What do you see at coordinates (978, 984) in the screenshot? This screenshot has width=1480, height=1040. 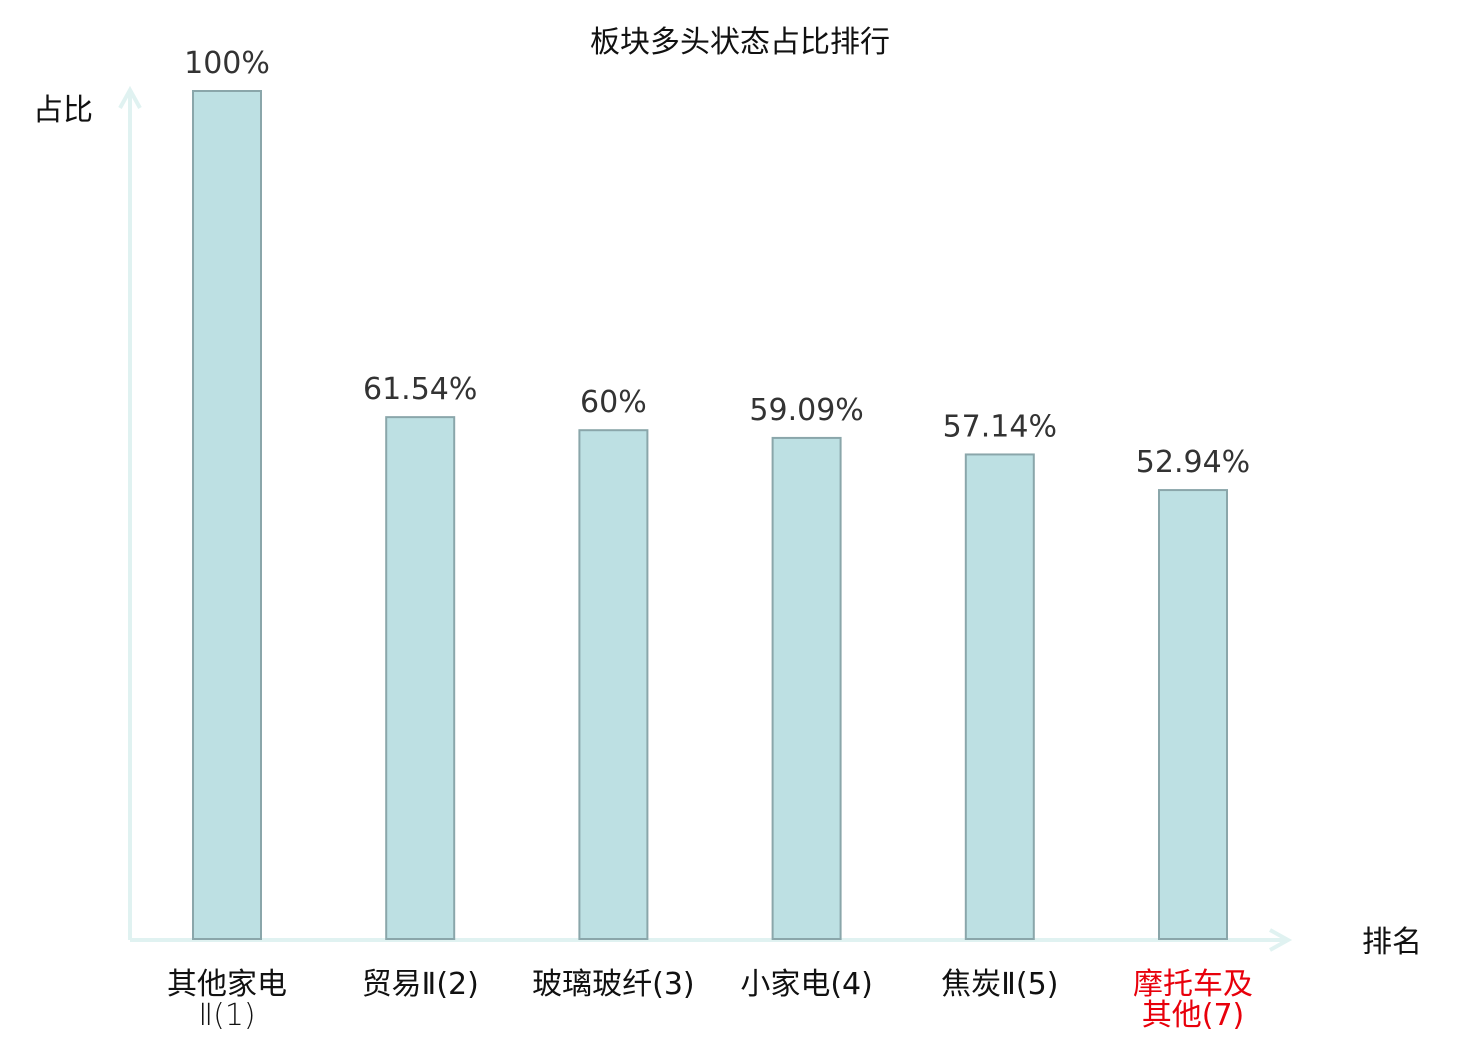 I see `category-name: 焦炭Ⅱ` at bounding box center [978, 984].